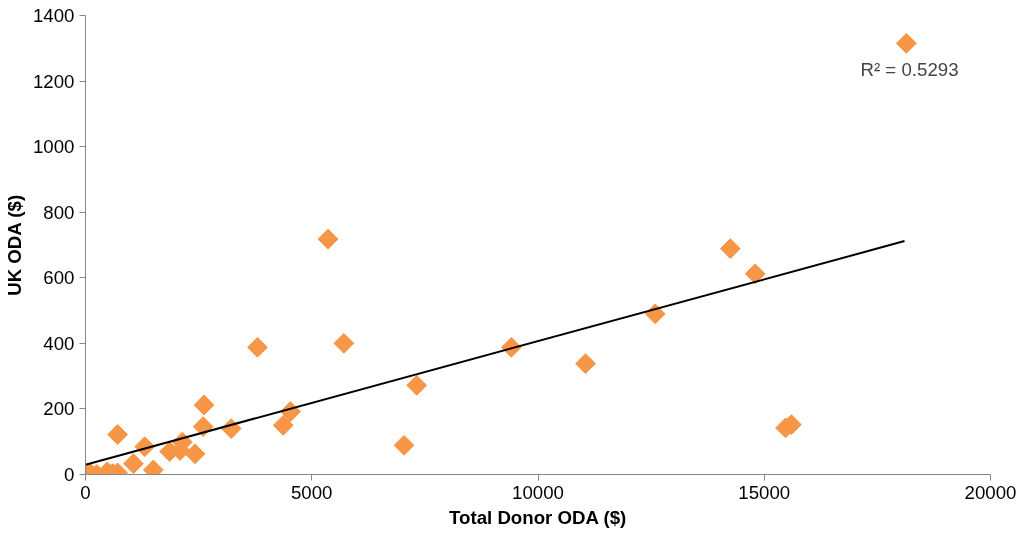 This screenshot has width=1034, height=533. I want to click on y-tick-label: 800, so click(59, 212).